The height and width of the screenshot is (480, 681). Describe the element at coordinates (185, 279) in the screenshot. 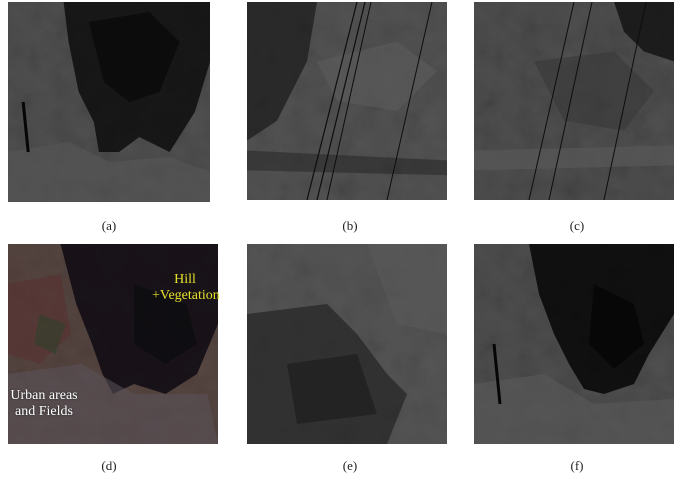

I see `annotation-hill-line1: Hill` at that location.